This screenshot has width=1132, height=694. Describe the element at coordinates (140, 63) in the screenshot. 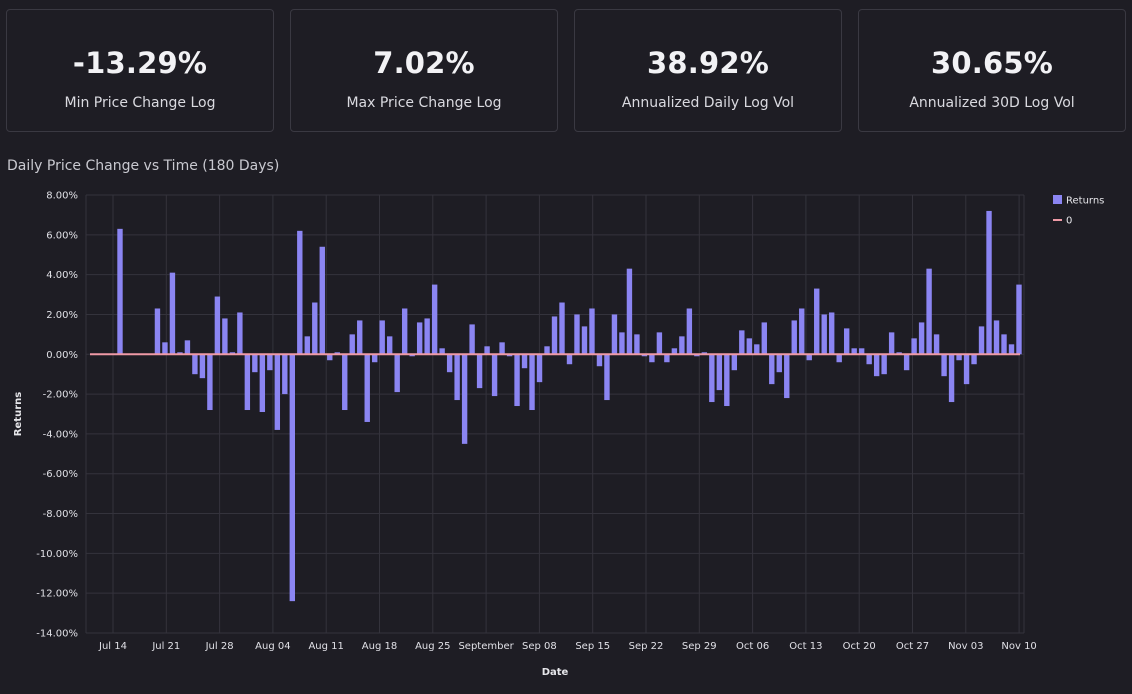

I see `metric-value: -13.29%` at that location.